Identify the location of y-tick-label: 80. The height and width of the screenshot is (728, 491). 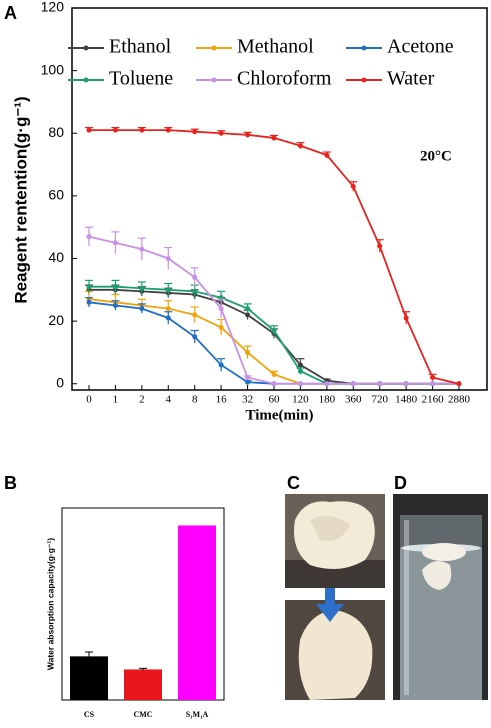
(56, 132).